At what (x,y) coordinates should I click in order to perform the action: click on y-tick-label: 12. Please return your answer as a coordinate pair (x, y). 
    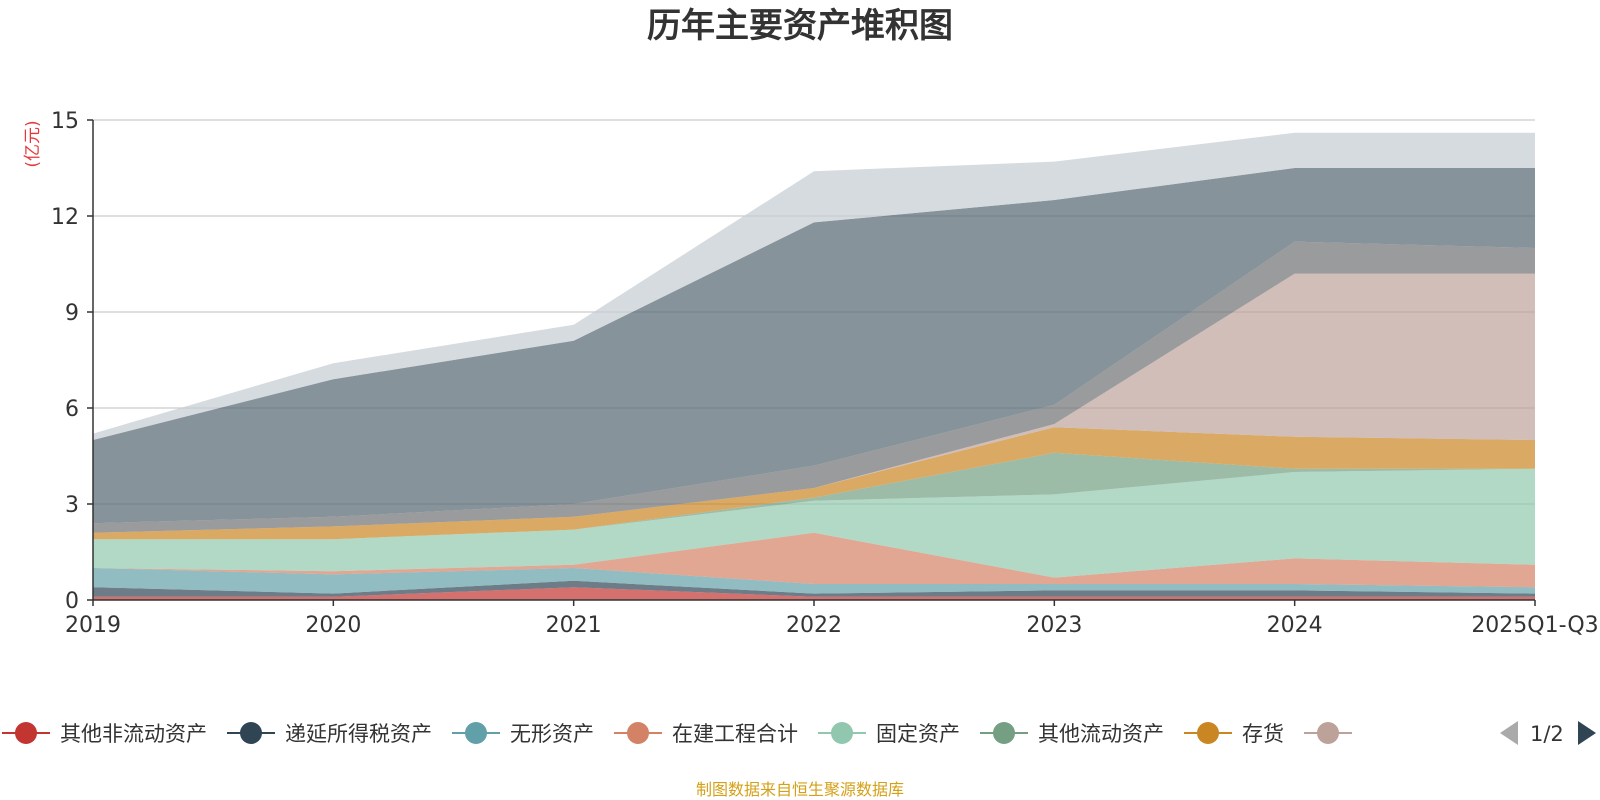
    Looking at the image, I should click on (65, 217).